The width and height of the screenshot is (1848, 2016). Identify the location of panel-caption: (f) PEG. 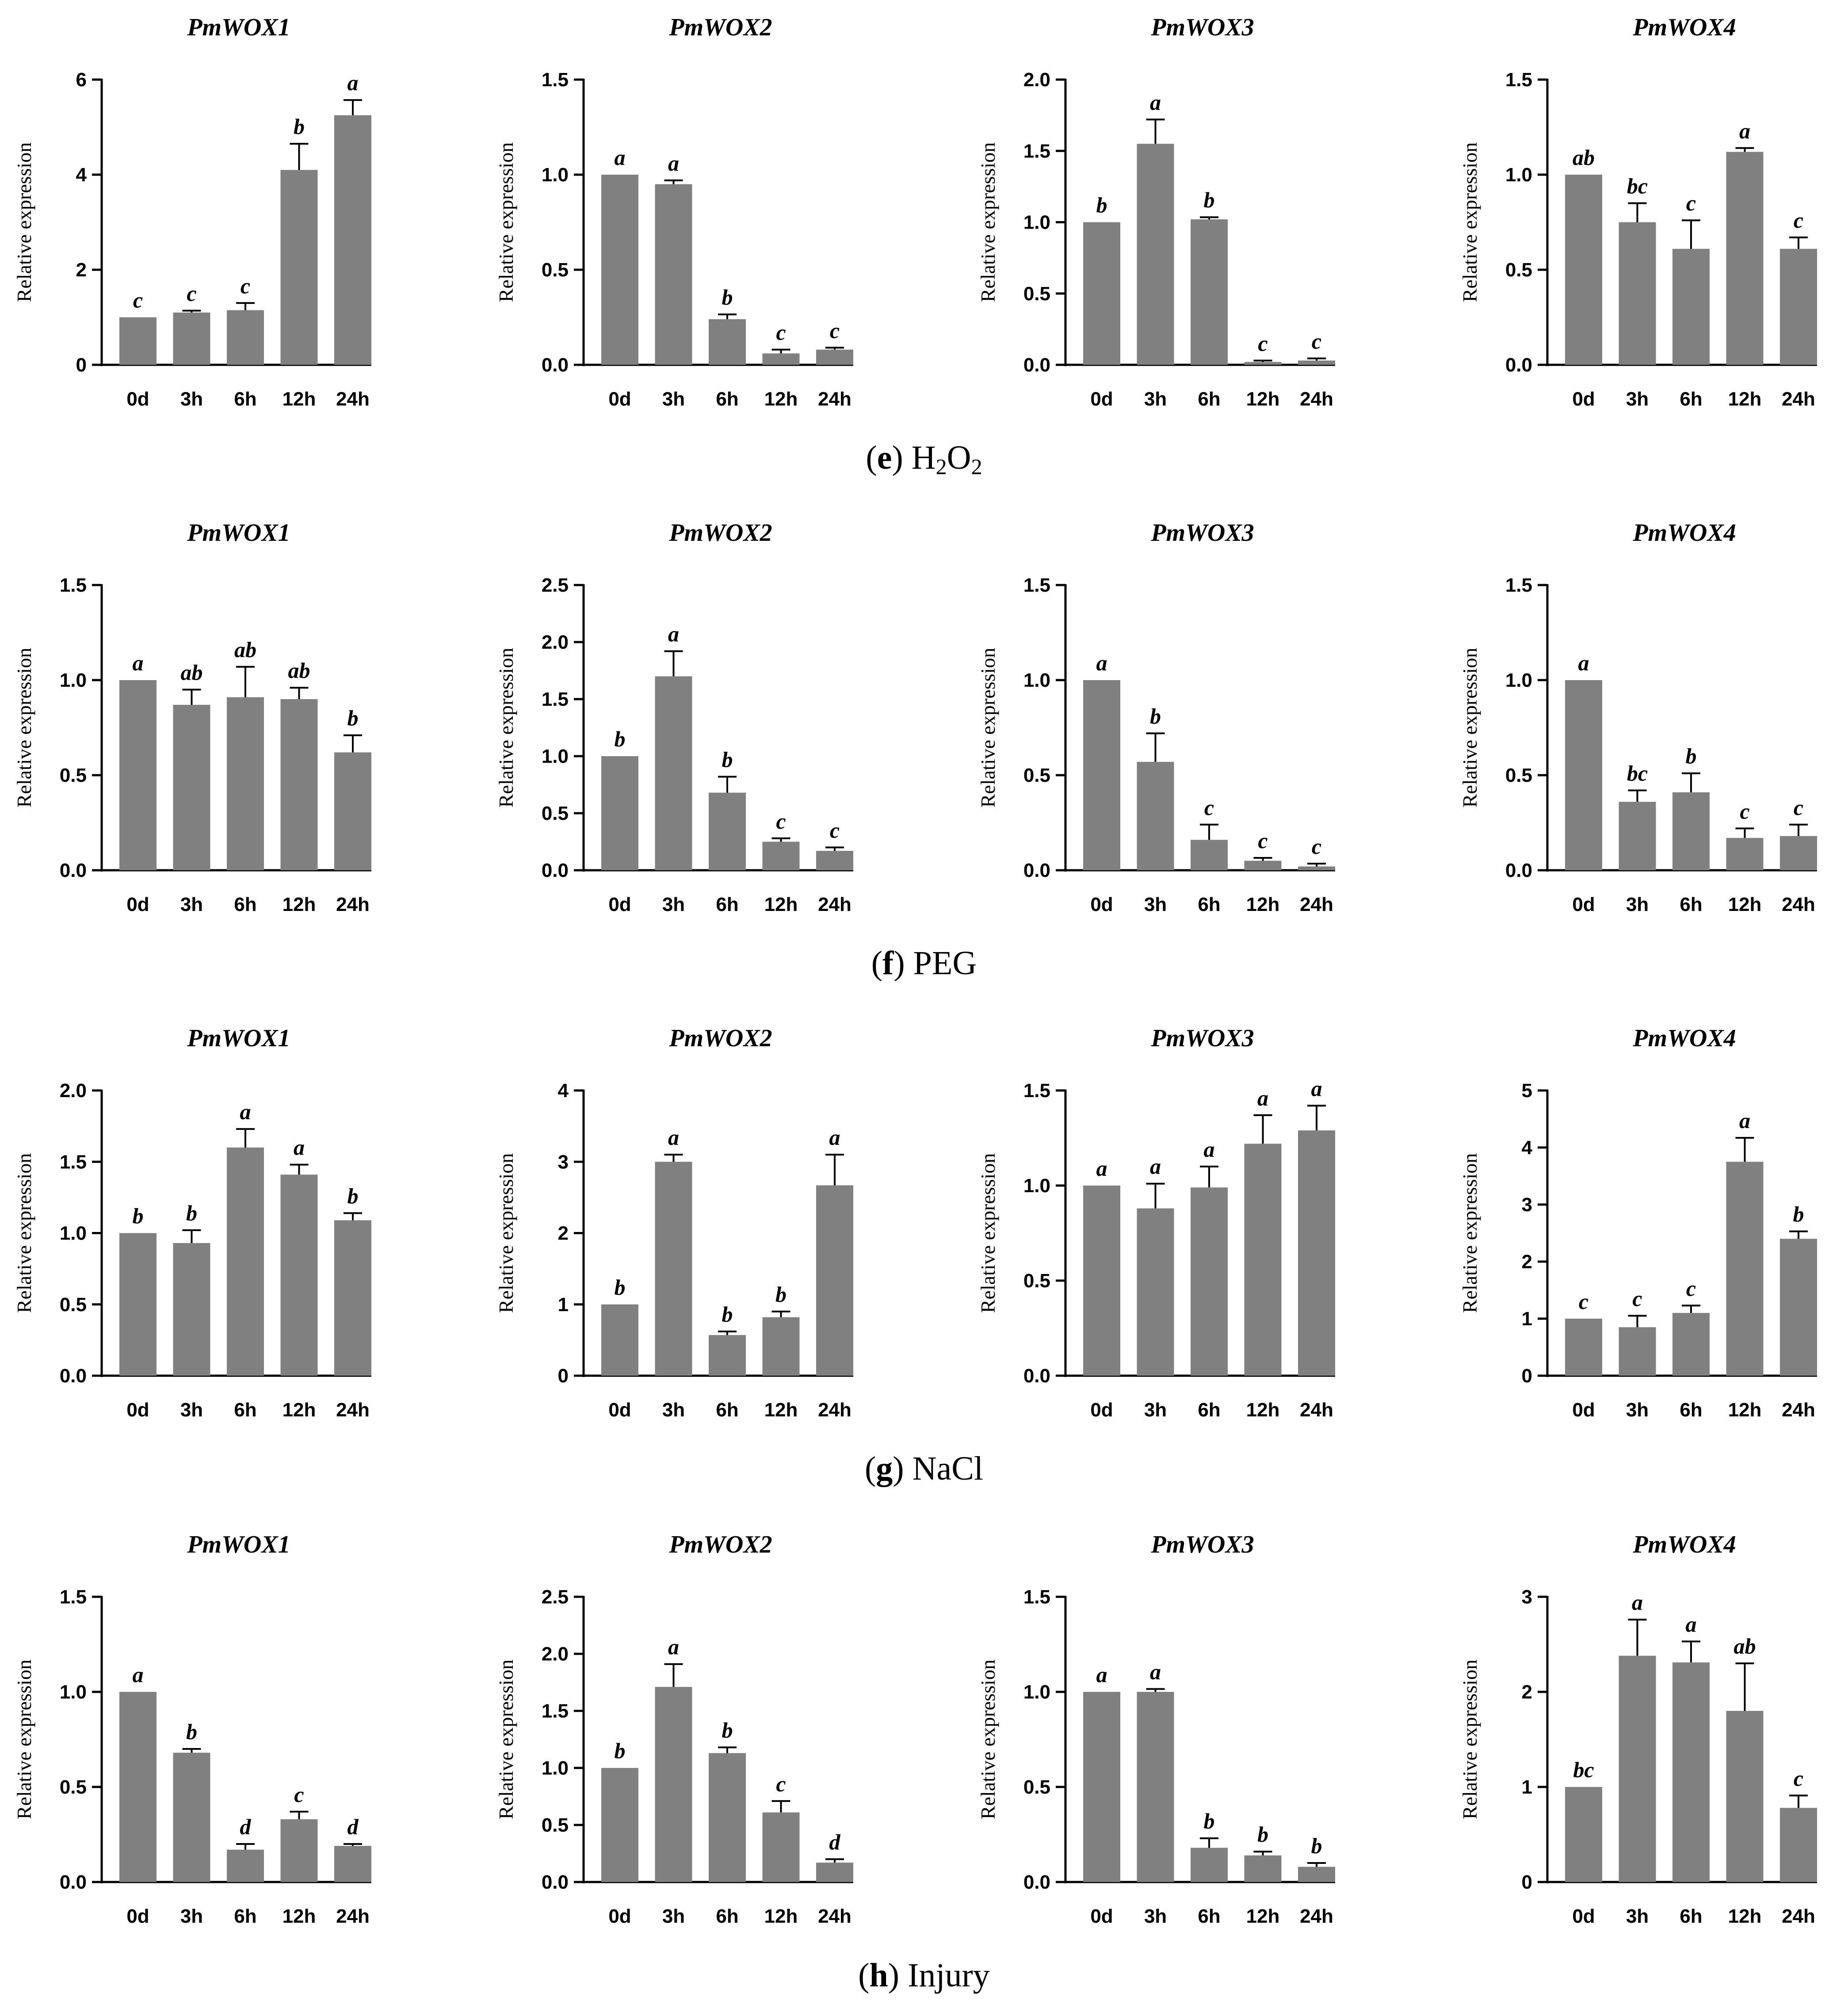
(924, 963).